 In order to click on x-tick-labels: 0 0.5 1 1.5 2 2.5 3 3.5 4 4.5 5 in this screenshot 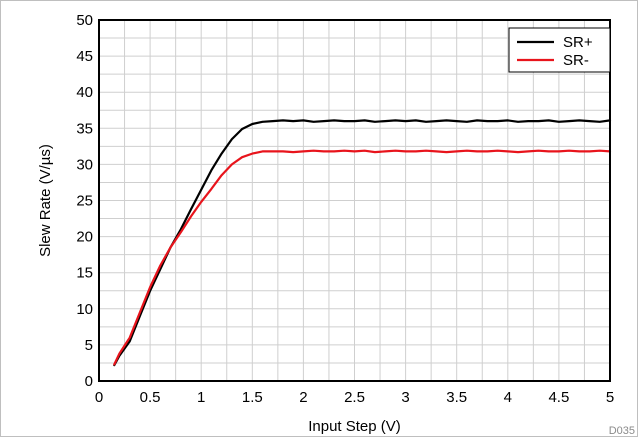, I will do `click(354, 397)`.